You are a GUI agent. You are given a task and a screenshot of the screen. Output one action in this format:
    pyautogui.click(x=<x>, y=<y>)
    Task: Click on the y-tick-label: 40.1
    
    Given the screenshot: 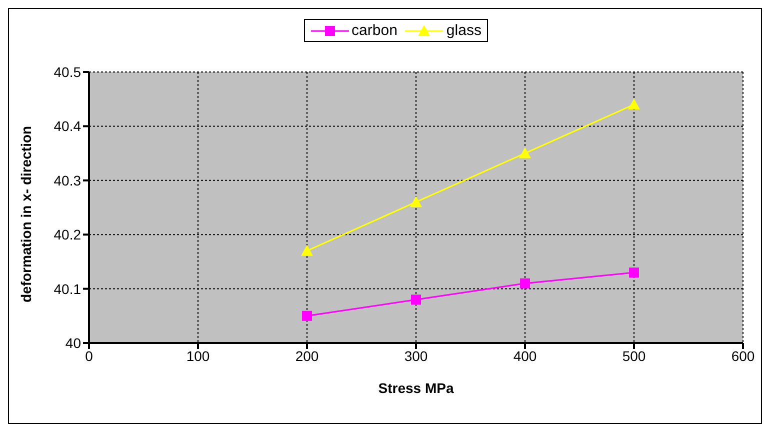 What is the action you would take?
    pyautogui.click(x=68, y=288)
    